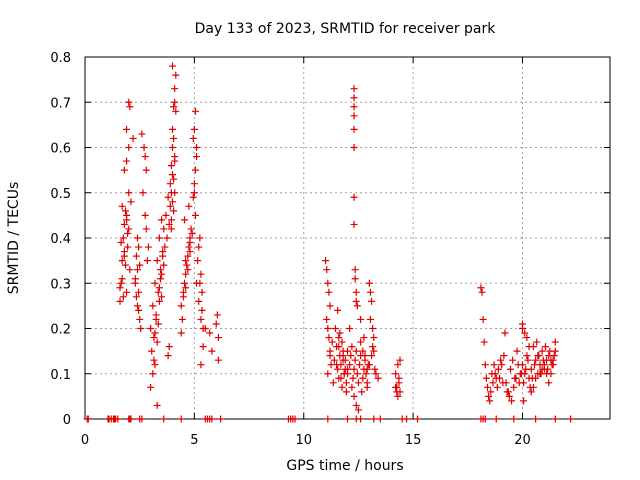 The image size is (640, 480). Describe the element at coordinates (522, 440) in the screenshot. I see `x-tick-label: 20` at that location.